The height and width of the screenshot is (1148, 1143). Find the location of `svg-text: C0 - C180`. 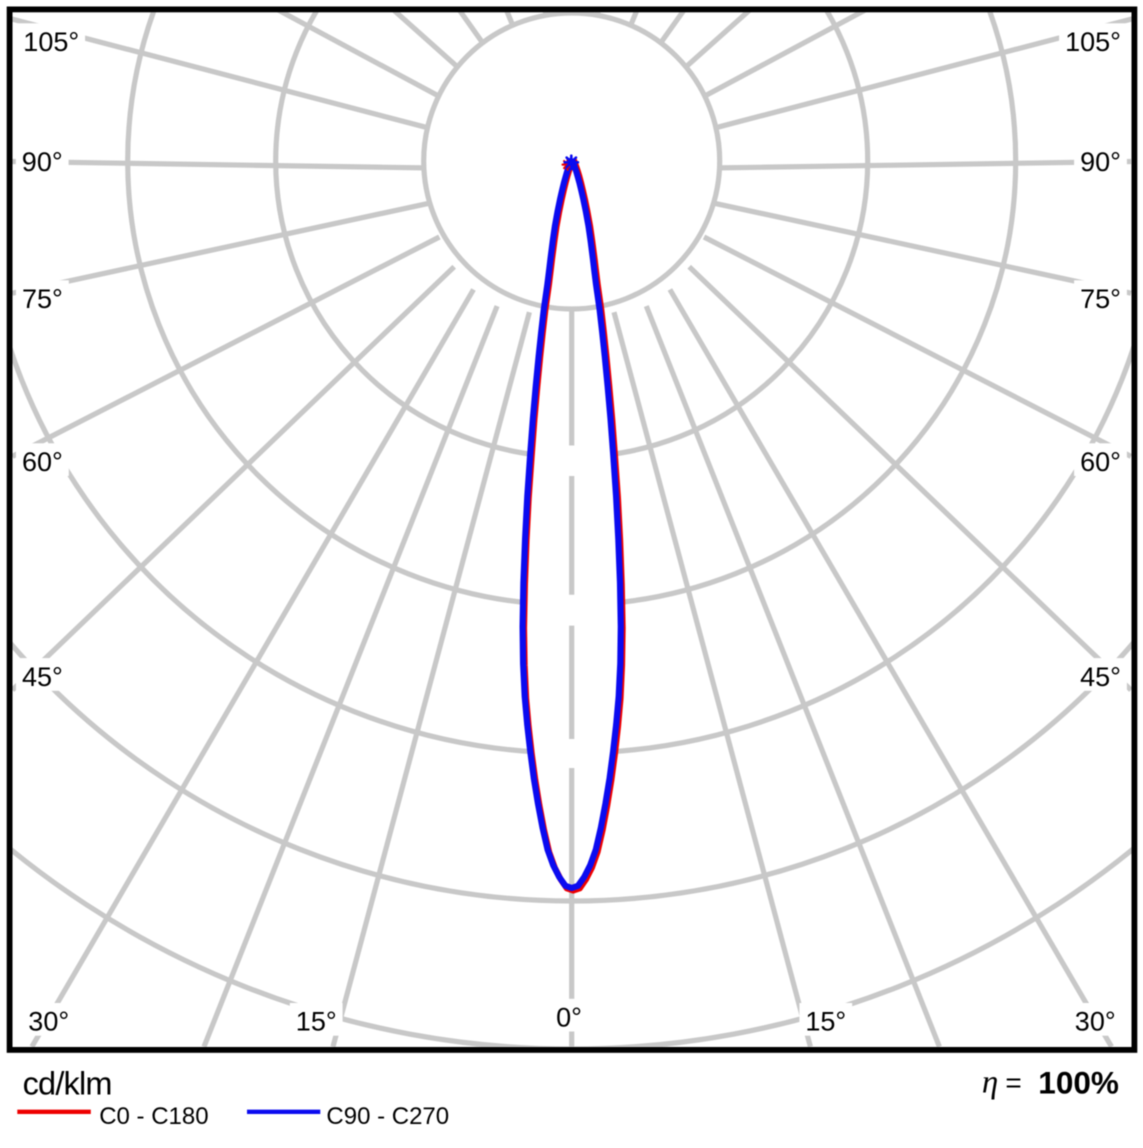

svg-text: C0 - C180 is located at coordinates (153, 1116).